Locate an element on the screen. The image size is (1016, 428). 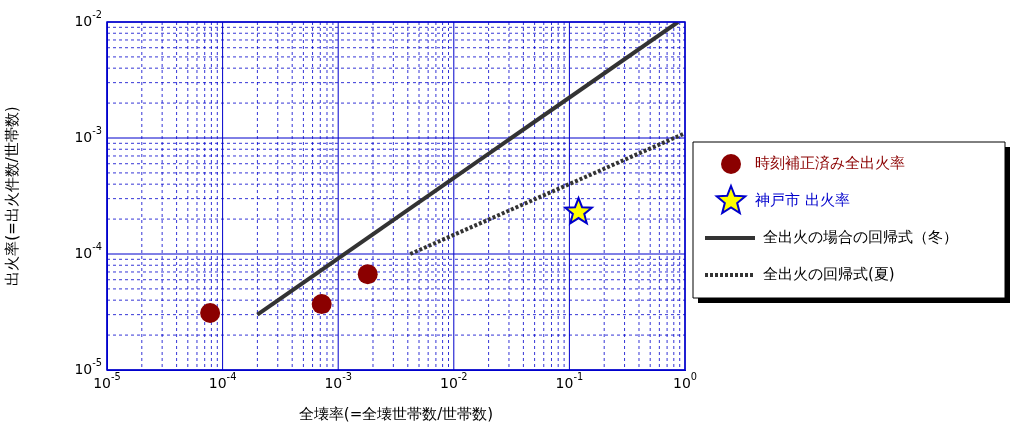
x-axis-title: 全壊率(=全壊世帯数/世帯数) is located at coordinates (396, 413).